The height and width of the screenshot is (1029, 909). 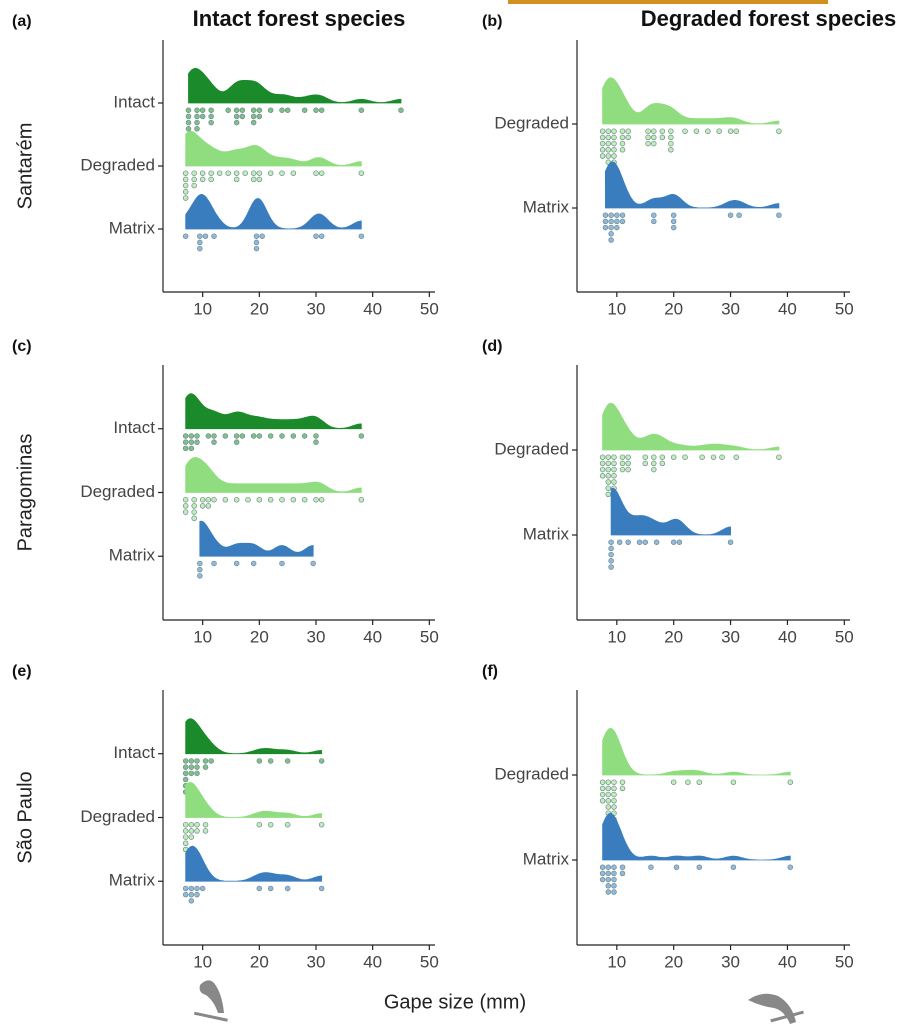 I want to click on panel-title: Intact forest species, so click(x=299, y=18).